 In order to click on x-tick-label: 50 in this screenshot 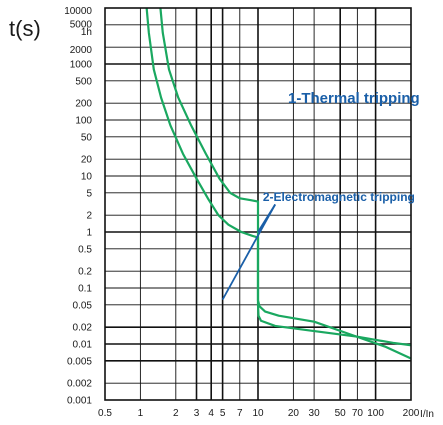, I will do `click(341, 413)`.